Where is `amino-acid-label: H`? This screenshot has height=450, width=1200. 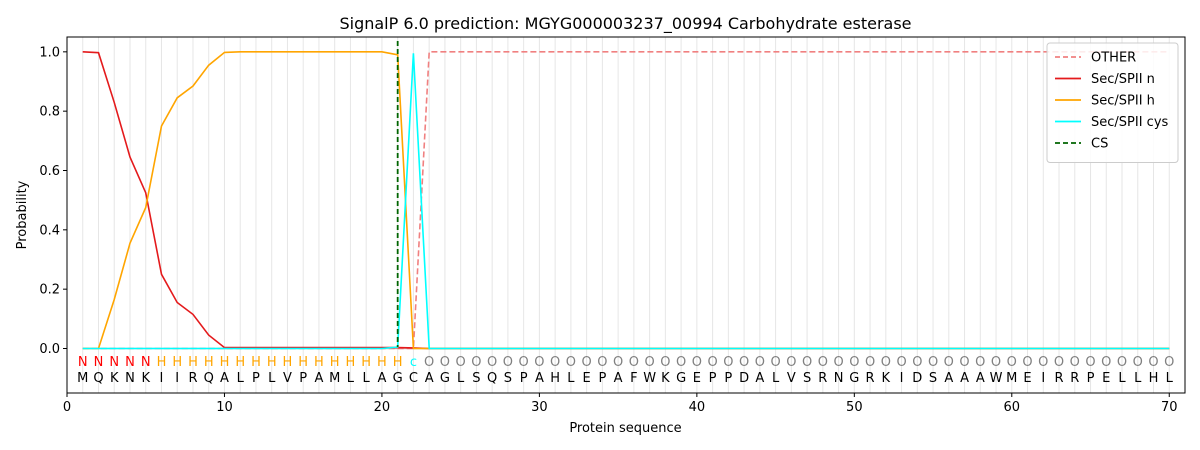 amino-acid-label: H is located at coordinates (555, 378).